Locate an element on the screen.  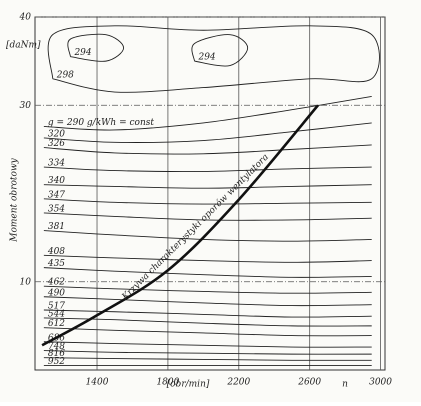
contour-label: 334 is located at coordinates (56, 164).